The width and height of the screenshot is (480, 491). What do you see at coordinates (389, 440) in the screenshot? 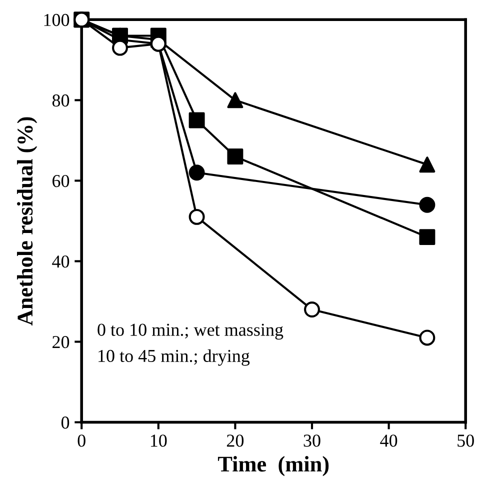
I see `x-tick-label: 40` at bounding box center [389, 440].